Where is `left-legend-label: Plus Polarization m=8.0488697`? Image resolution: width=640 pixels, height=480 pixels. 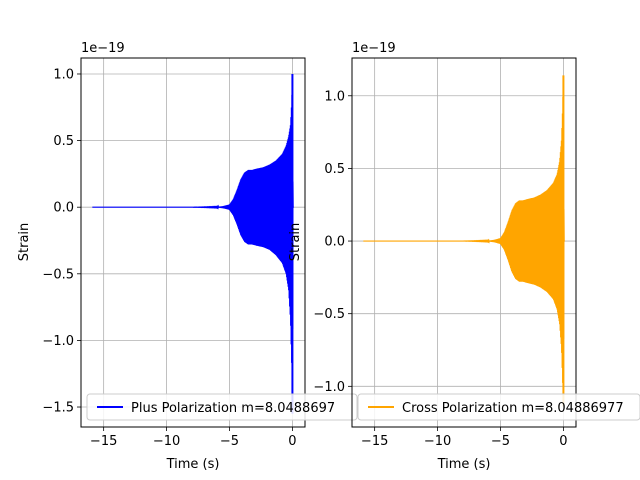
left-legend-label: Plus Polarization m=8.0488697 is located at coordinates (233, 408).